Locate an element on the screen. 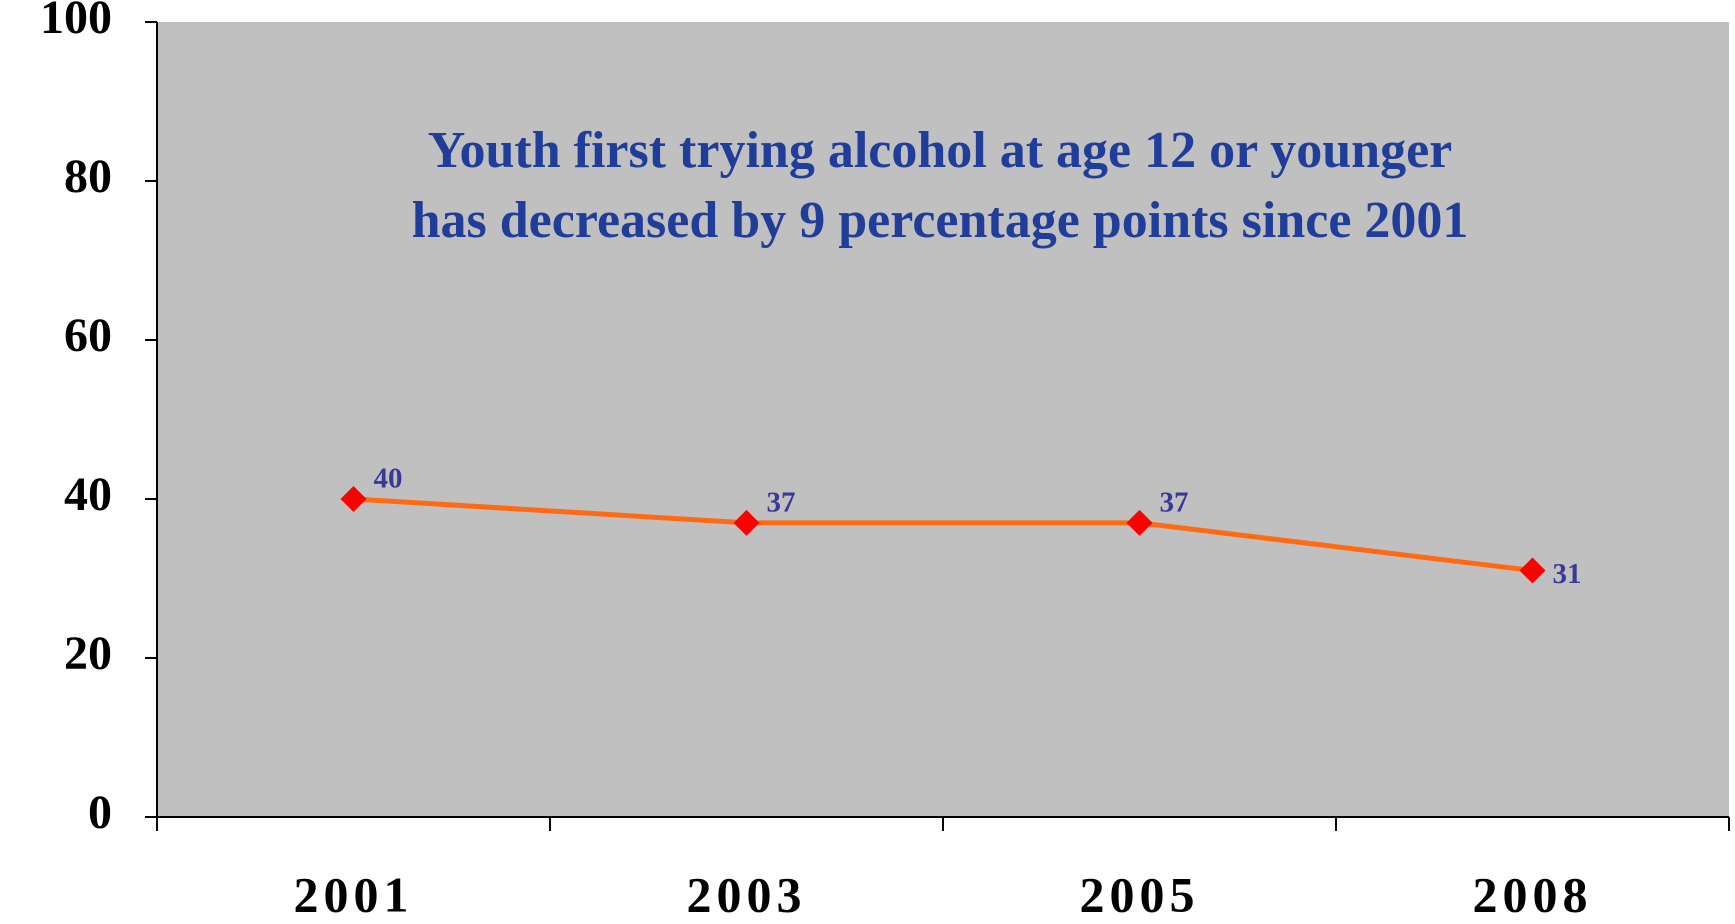 The height and width of the screenshot is (924, 1735). x-tick-label: 2008 is located at coordinates (1533, 894).